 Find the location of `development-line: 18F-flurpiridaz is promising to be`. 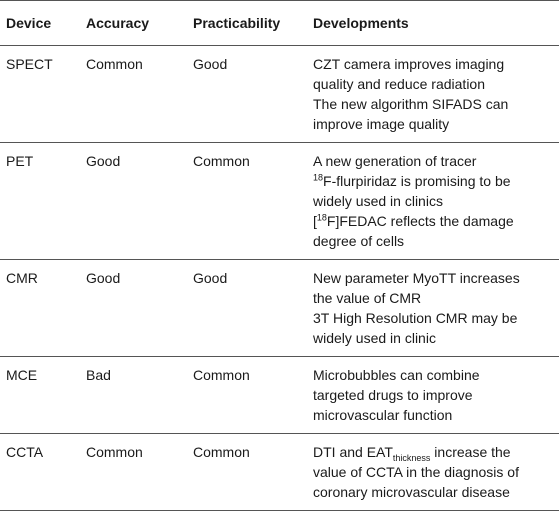

development-line: 18F-flurpiridaz is promising to be is located at coordinates (436, 181).